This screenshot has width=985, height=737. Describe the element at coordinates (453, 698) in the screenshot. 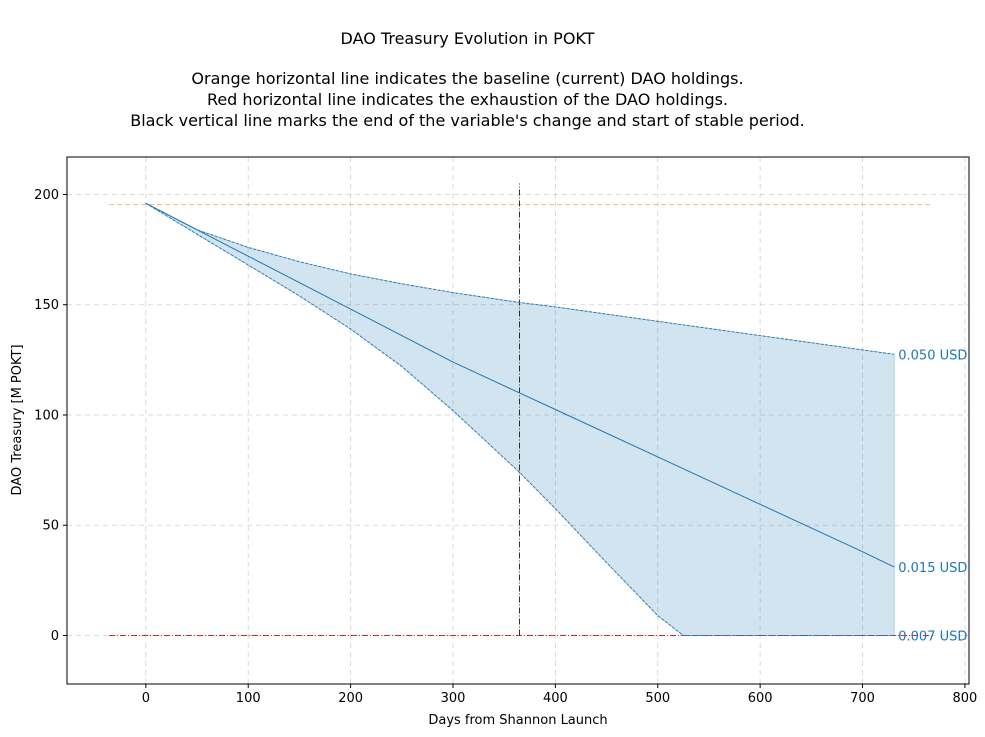

I see `x-tick-label: 300` at that location.